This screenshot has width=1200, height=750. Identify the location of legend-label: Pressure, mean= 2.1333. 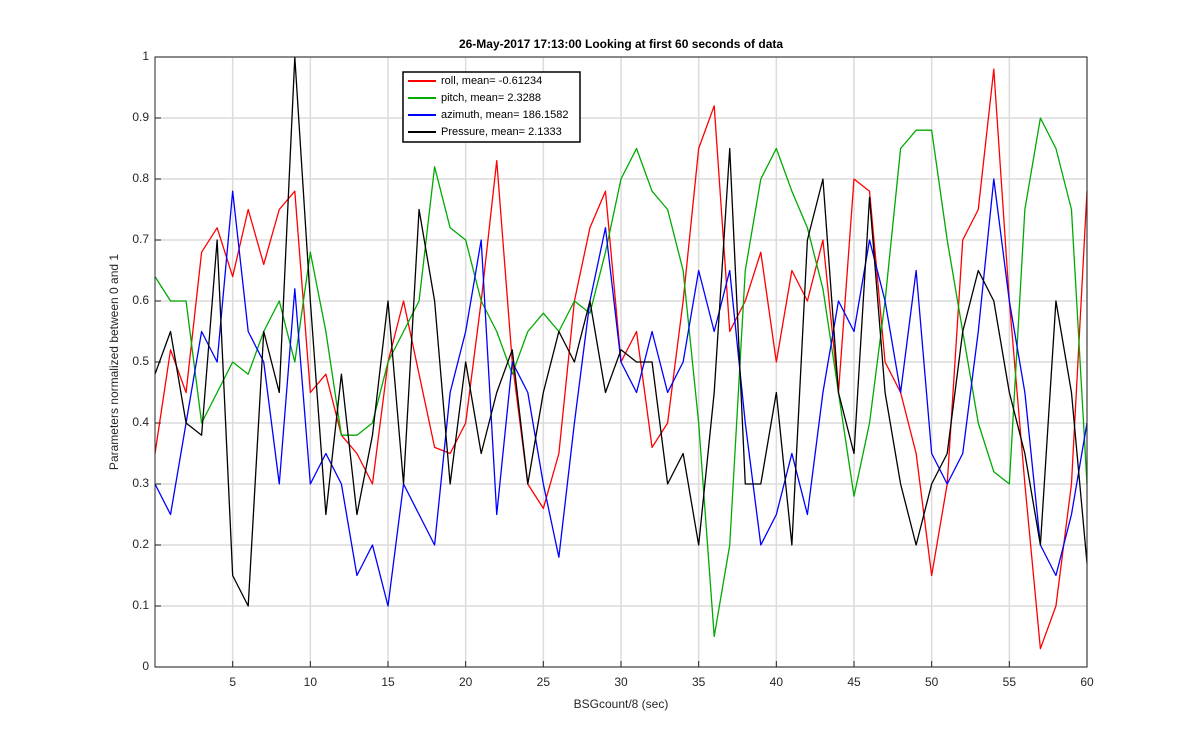
(501, 132).